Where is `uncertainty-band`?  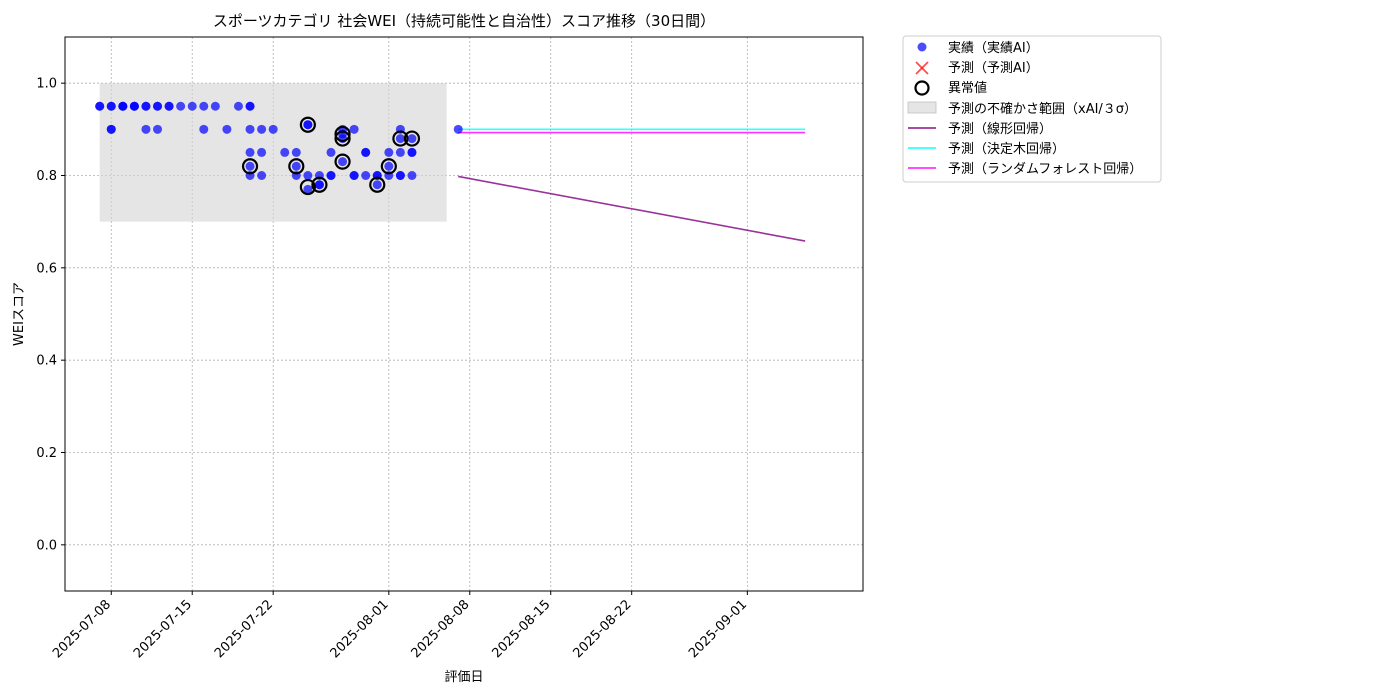 uncertainty-band is located at coordinates (273, 152).